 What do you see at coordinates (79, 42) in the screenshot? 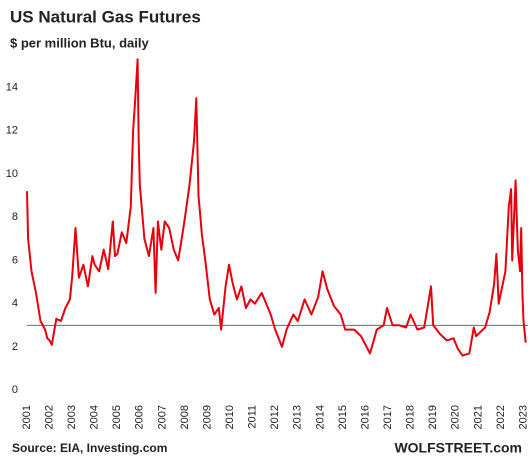
I see `chart-subtitle: $ per million Btu, daily` at bounding box center [79, 42].